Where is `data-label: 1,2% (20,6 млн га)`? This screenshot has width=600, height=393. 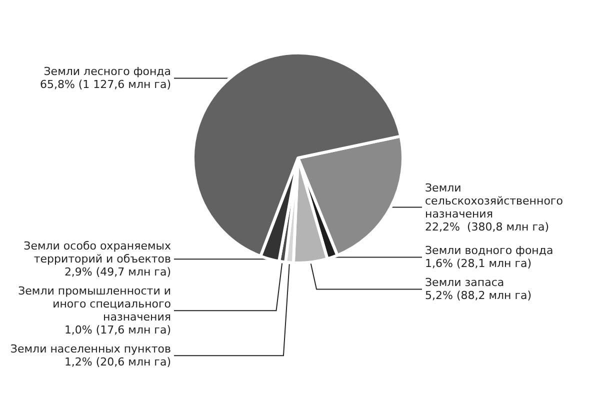
data-label: 1,2% (20,6 млн га) is located at coordinates (117, 362).